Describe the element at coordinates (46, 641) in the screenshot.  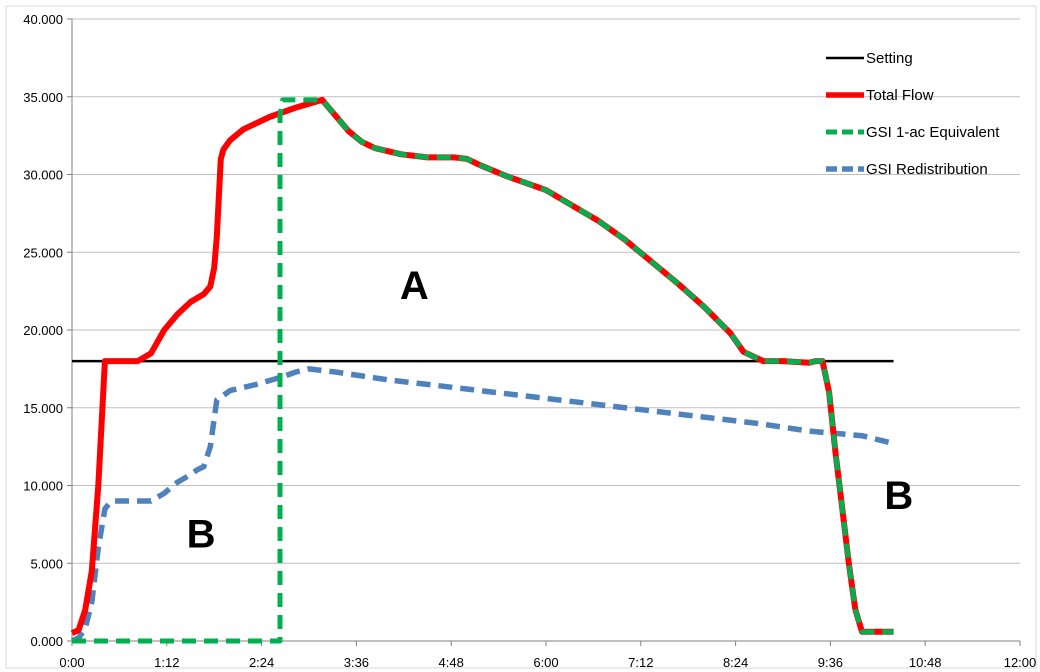
I see `y-tick-label: 0.000` at that location.